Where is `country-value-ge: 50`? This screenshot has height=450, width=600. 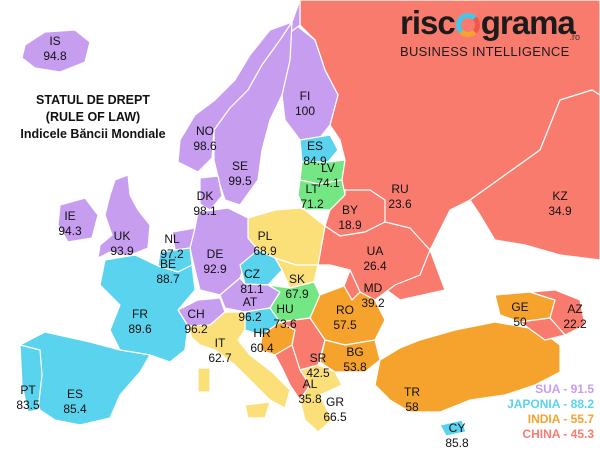 country-value-ge: 50 is located at coordinates (520, 322).